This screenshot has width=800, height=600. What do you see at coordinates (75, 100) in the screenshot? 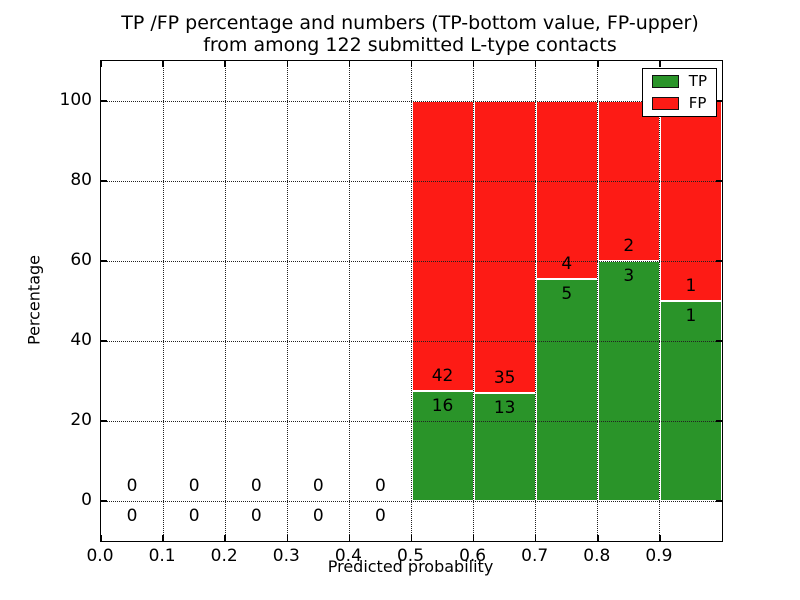
I see `y-tick-label: 100` at bounding box center [75, 100].